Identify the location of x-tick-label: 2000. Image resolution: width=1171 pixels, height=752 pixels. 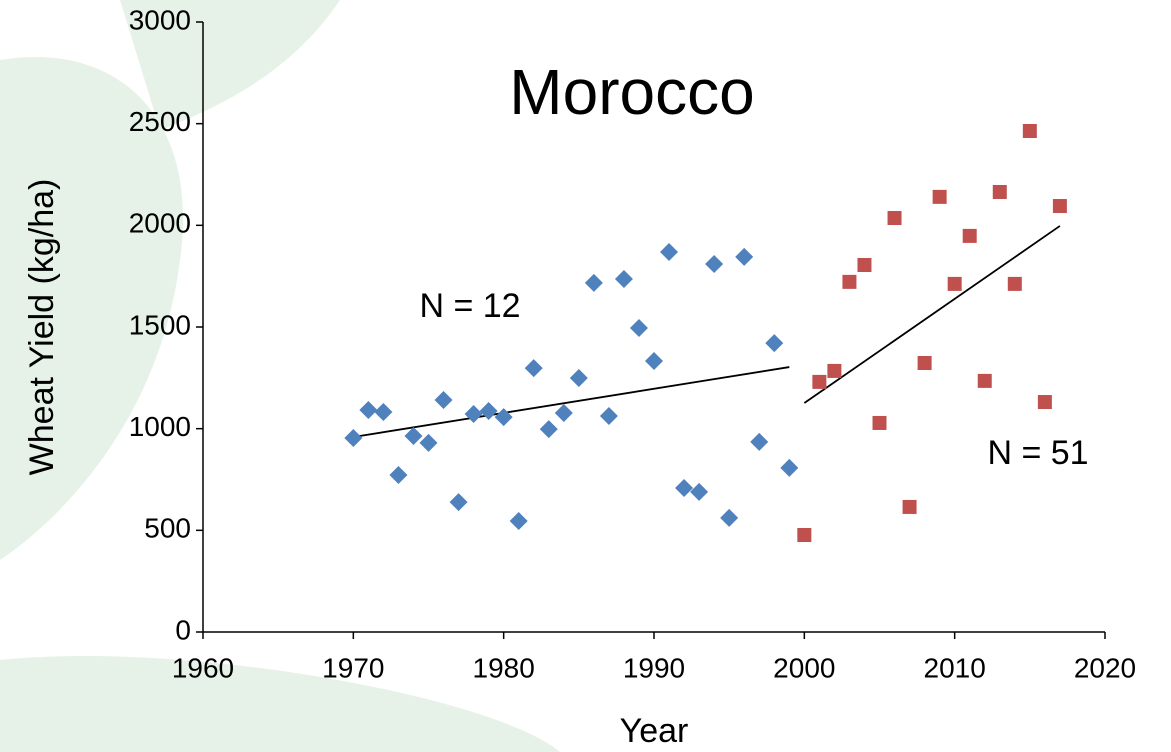
(804, 667).